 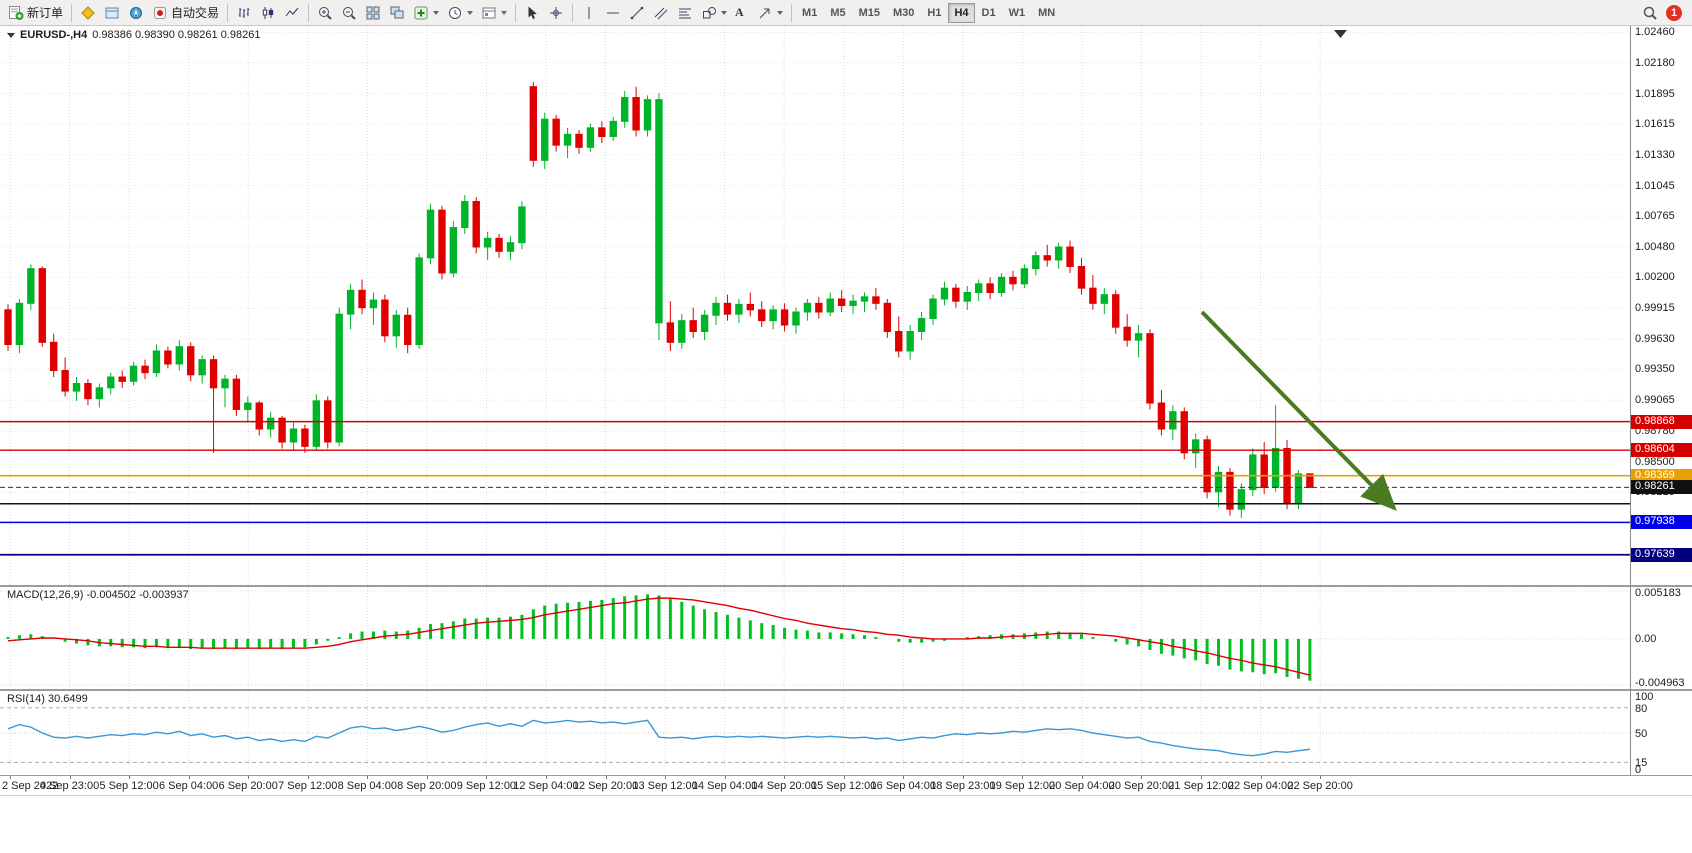 I want to click on arrow-tool-button, so click(x=770, y=13).